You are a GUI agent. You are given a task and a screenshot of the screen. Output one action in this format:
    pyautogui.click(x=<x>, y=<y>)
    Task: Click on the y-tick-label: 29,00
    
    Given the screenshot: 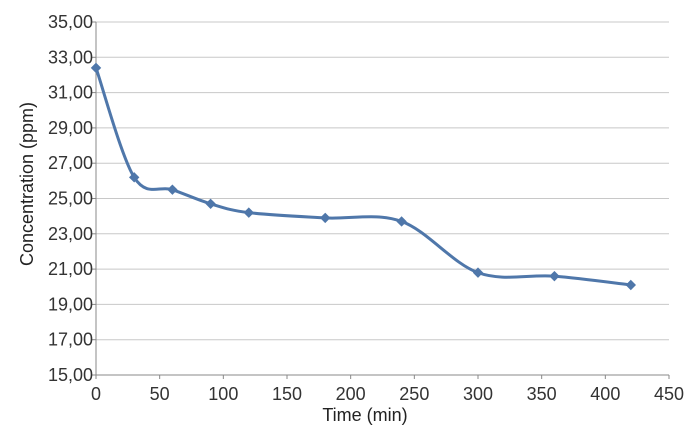 What is the action you would take?
    pyautogui.click(x=70, y=128)
    